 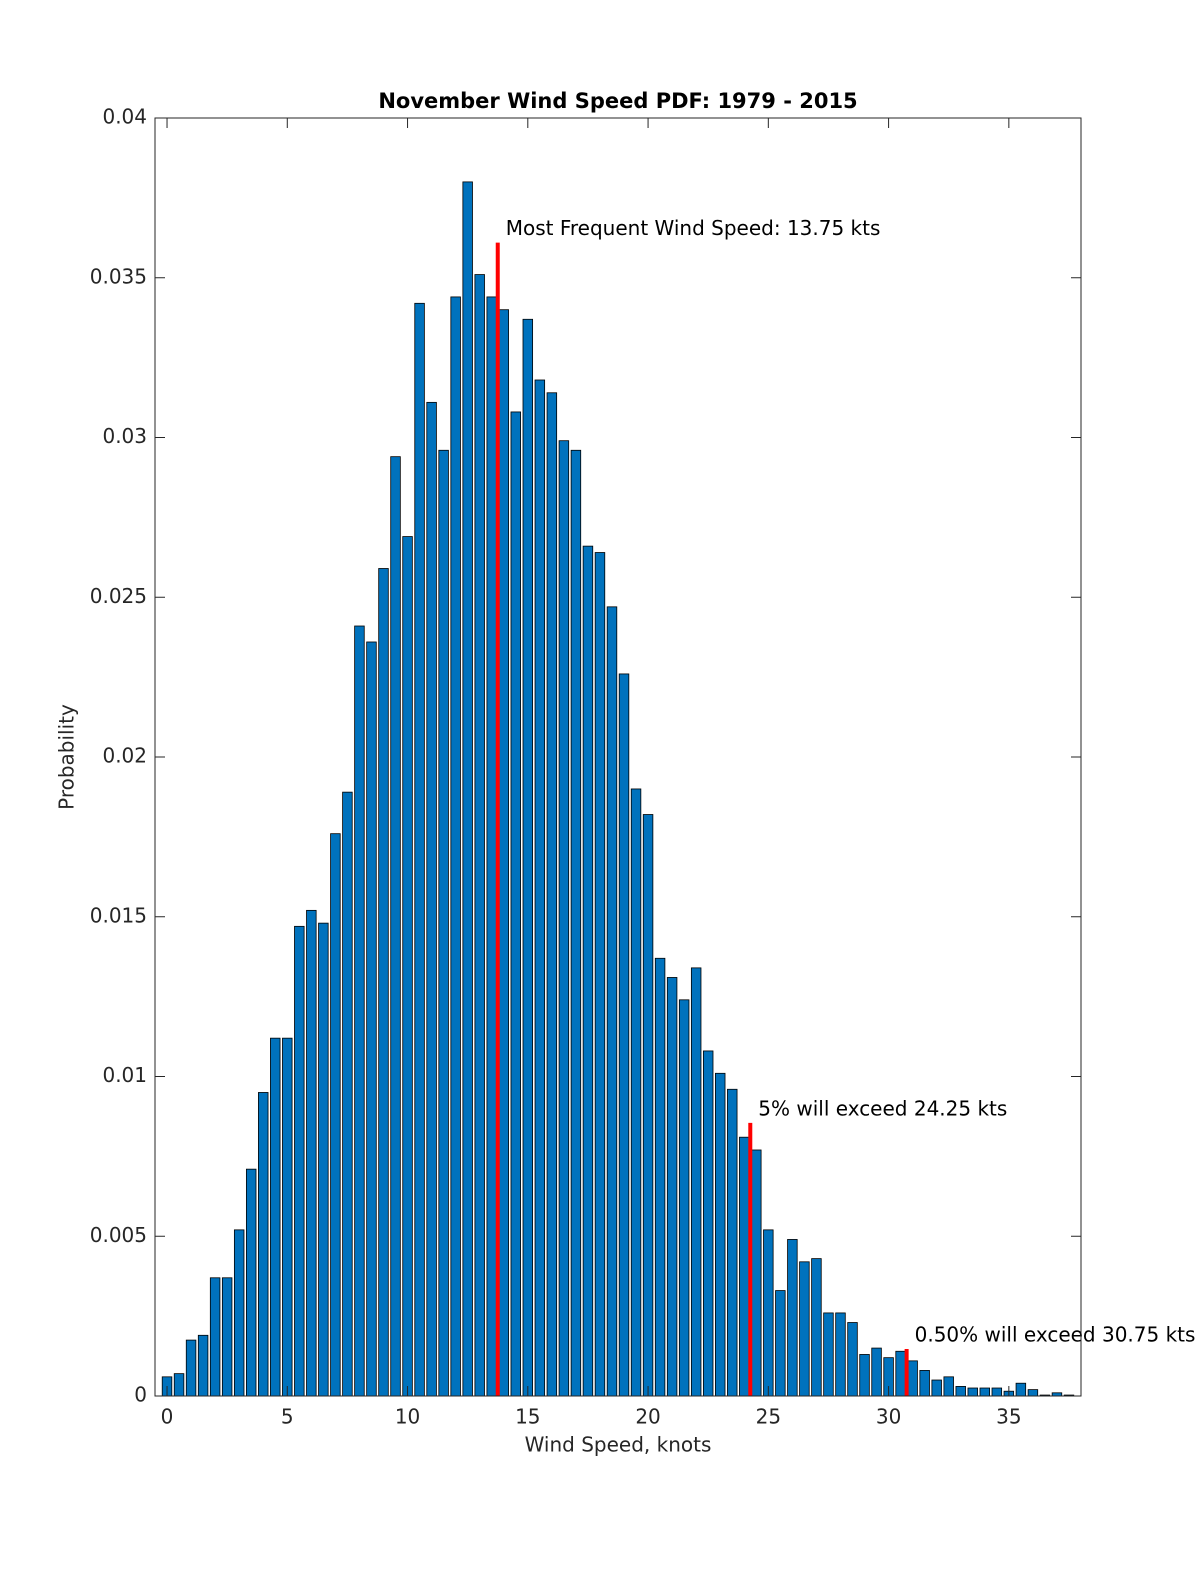 I want to click on y-tick-label: 0, so click(x=140, y=1395).